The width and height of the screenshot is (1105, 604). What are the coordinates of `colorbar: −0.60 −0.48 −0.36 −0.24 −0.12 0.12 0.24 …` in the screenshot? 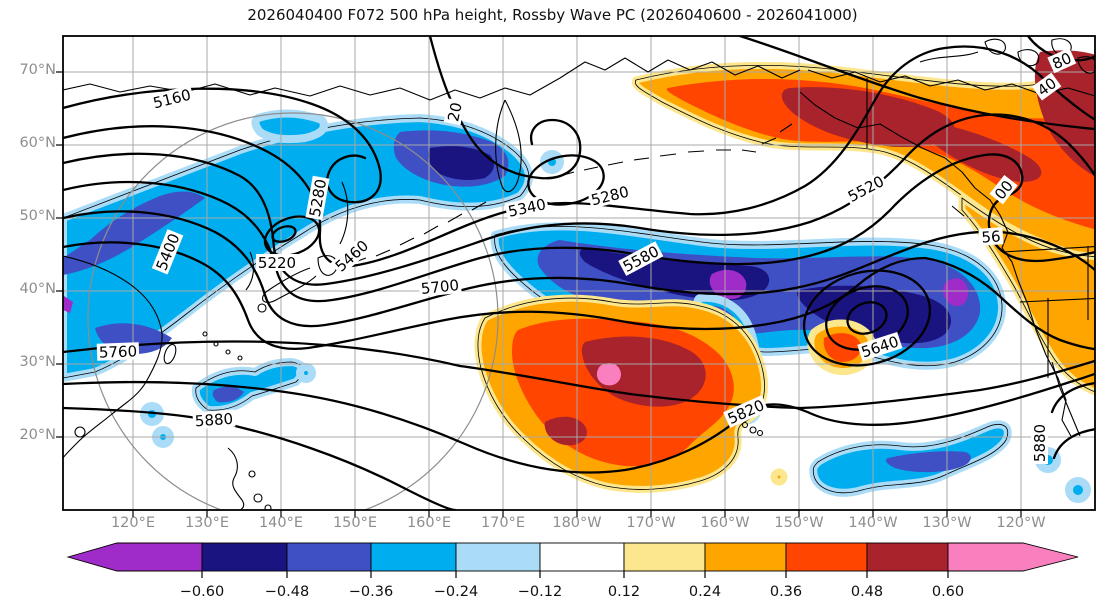 It's located at (572, 571).